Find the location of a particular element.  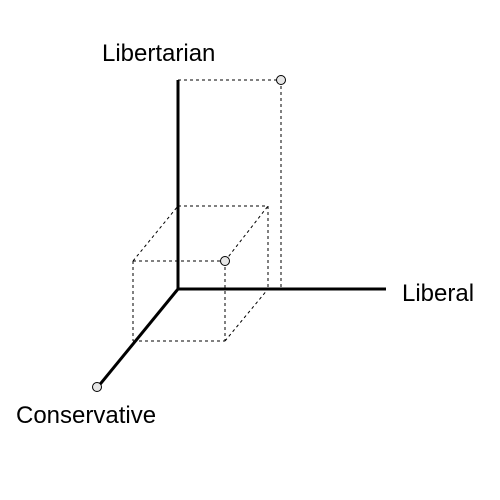

axis-depth is located at coordinates (137, 338).